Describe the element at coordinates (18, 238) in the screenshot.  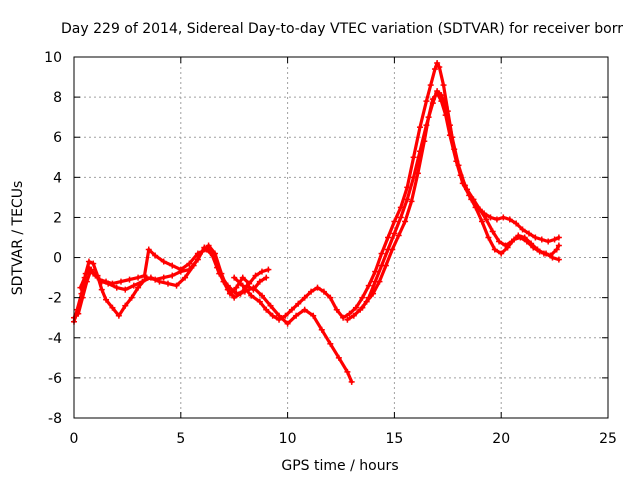
I see `y-axis-title: SDTVAR / TECUs` at that location.